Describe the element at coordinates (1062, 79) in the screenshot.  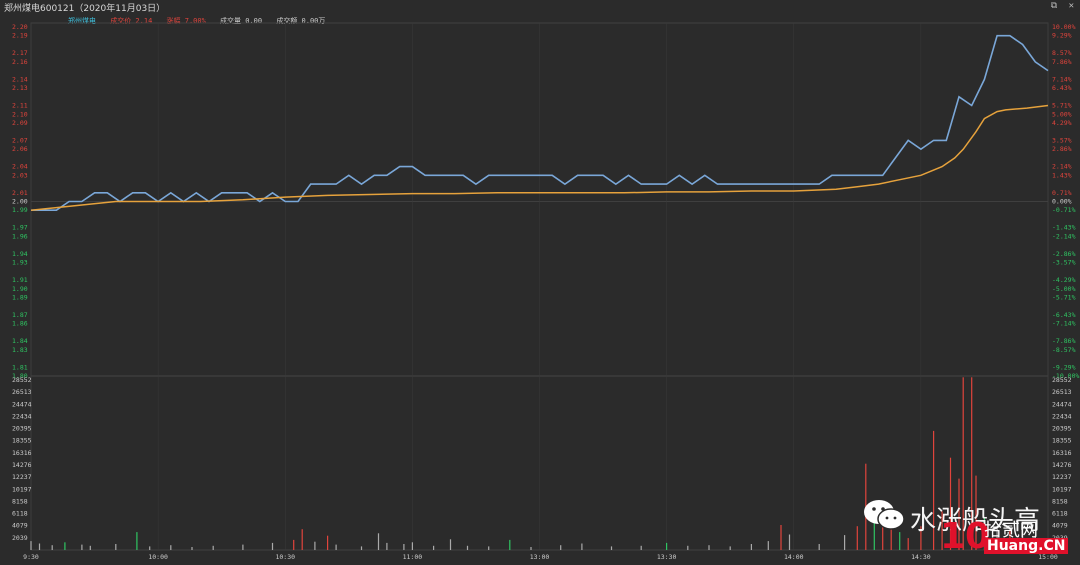
I see `percent-tick-label: 7.14%` at that location.